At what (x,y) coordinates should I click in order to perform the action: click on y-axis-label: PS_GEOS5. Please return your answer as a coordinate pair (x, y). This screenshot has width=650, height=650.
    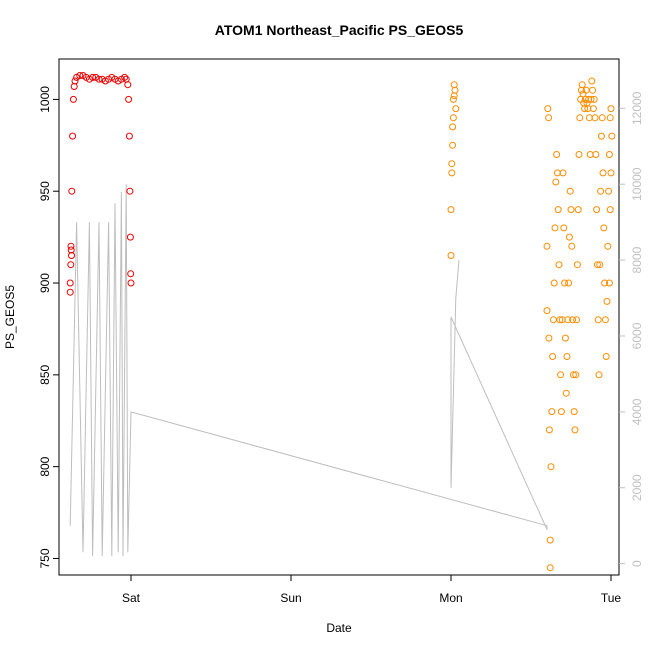
    Looking at the image, I should click on (10, 317).